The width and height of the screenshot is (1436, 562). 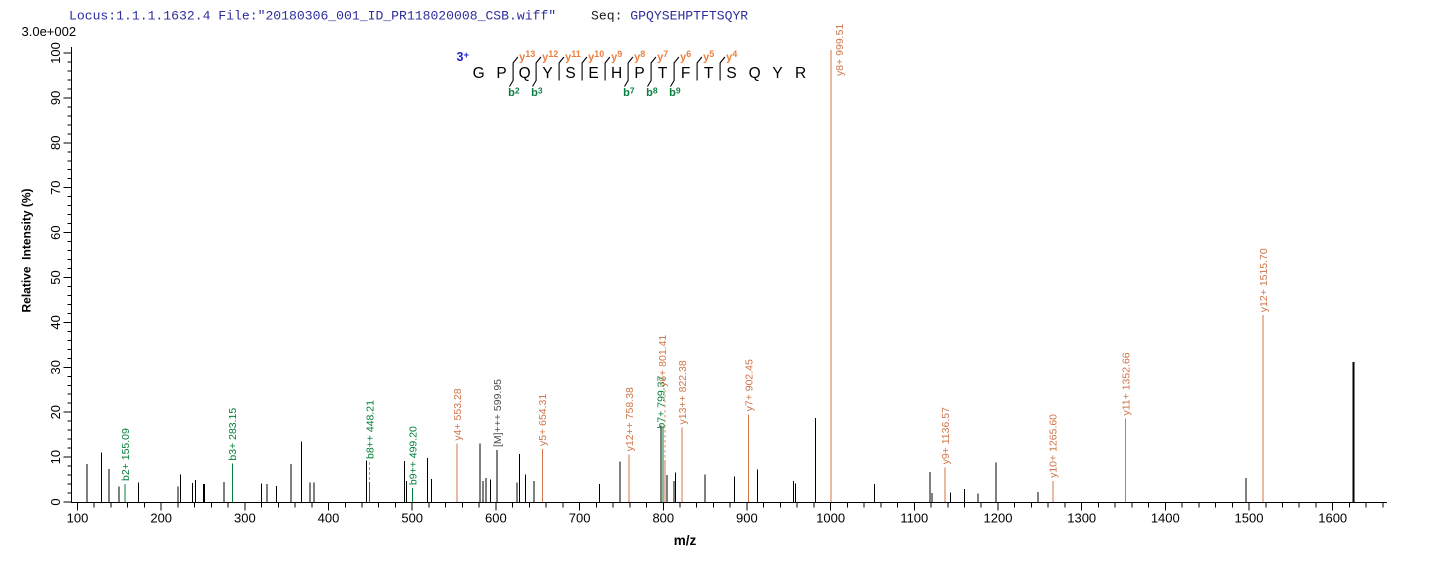 I want to click on svg-text: y8+ 999.51, so click(x=840, y=50).